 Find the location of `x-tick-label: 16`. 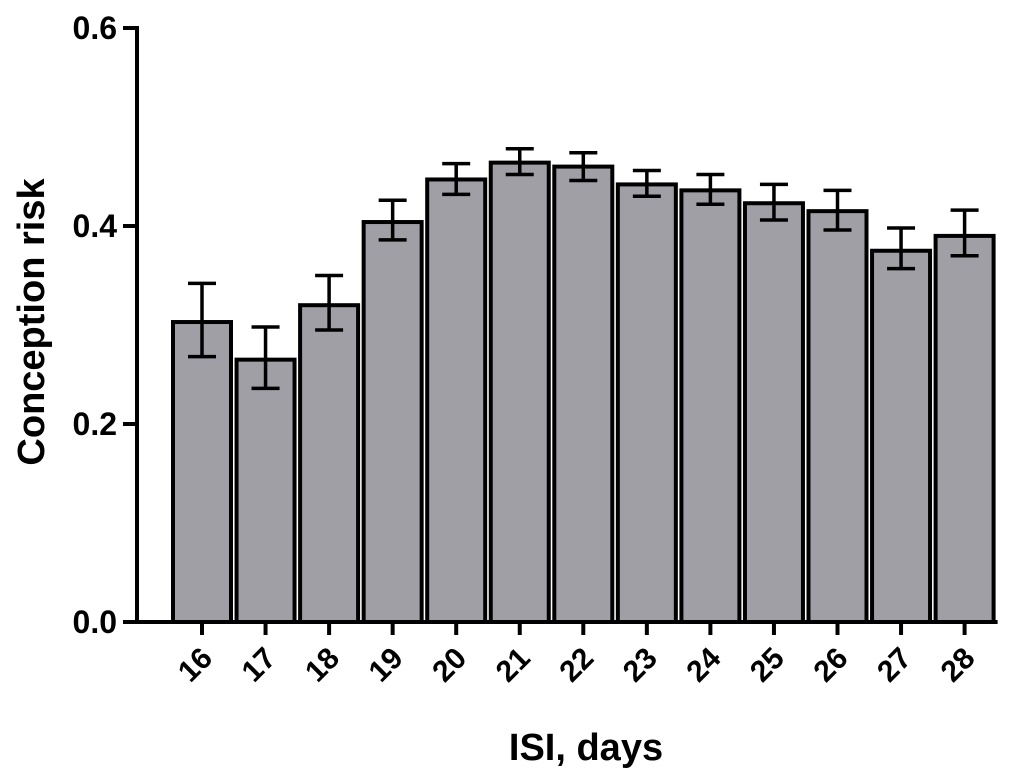

x-tick-label: 16 is located at coordinates (195, 665).